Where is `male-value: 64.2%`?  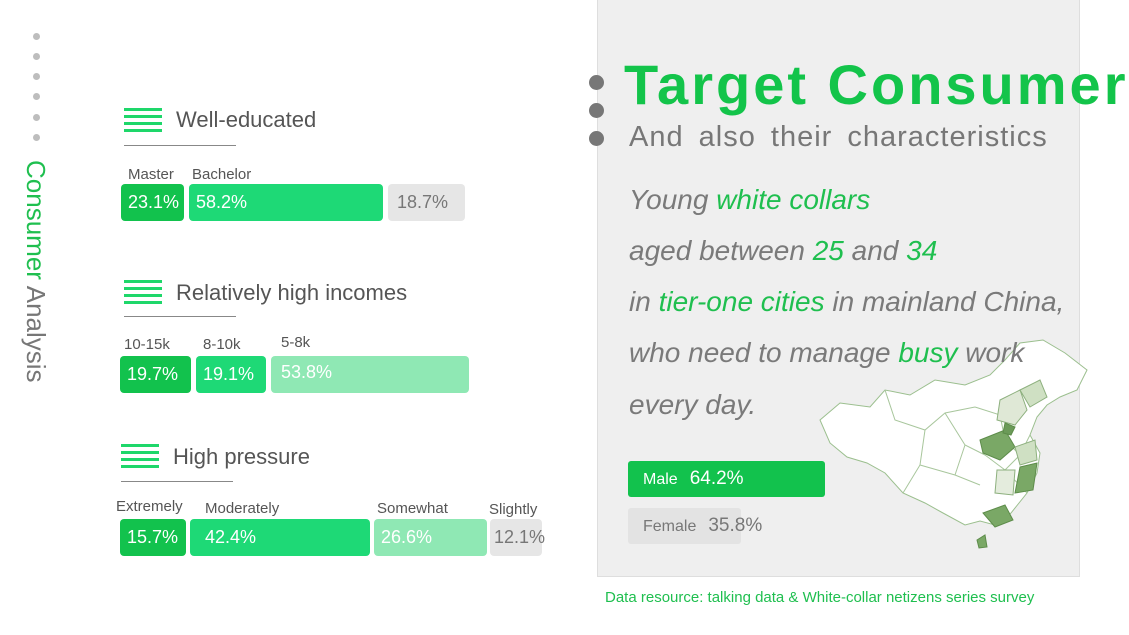
male-value: 64.2% is located at coordinates (716, 478).